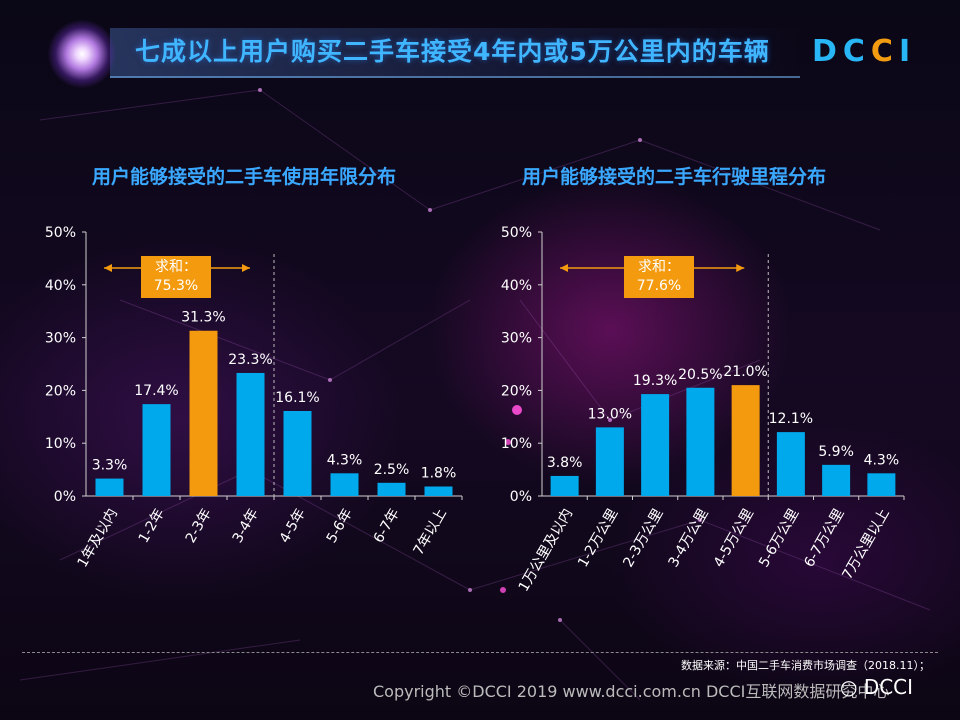 The height and width of the screenshot is (720, 960). Describe the element at coordinates (779, 538) in the screenshot. I see `x-category-label: 5-6万公里` at that location.